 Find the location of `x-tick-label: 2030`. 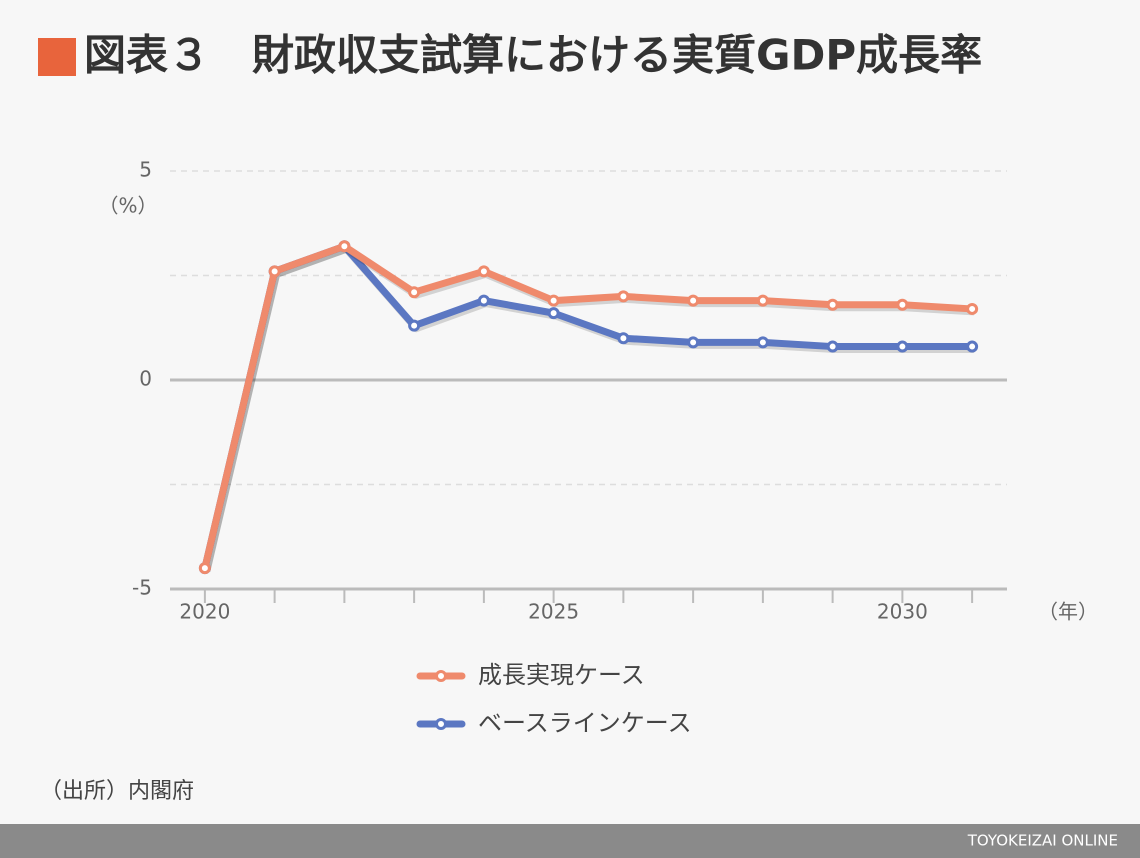

x-tick-label: 2030 is located at coordinates (902, 612).